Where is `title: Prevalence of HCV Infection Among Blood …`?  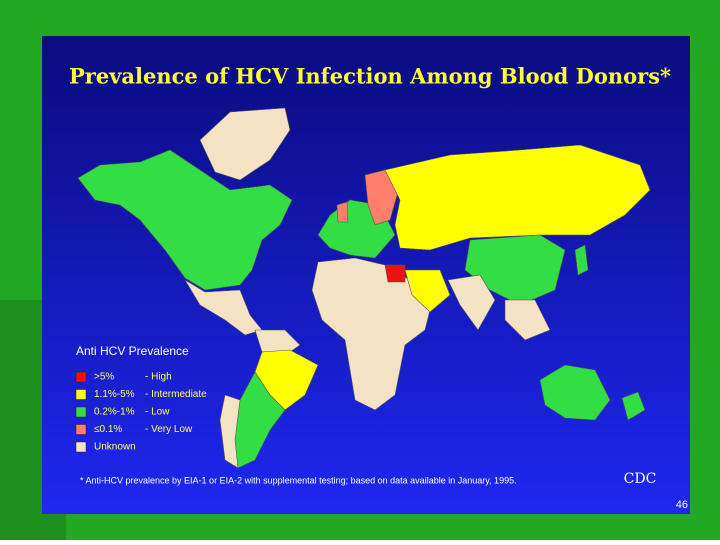
title: Prevalence of HCV Infection Among Blood … is located at coordinates (370, 76).